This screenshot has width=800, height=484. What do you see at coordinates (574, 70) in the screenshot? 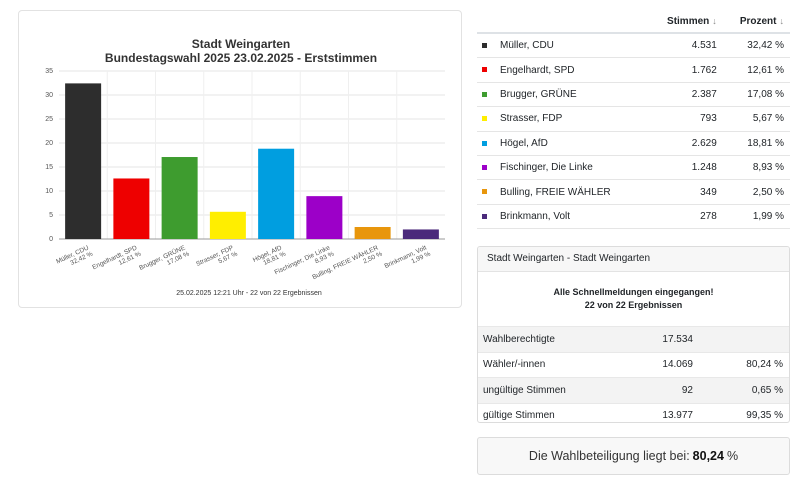
I see `candidate-name: Engelhardt, SPD` at bounding box center [574, 70].